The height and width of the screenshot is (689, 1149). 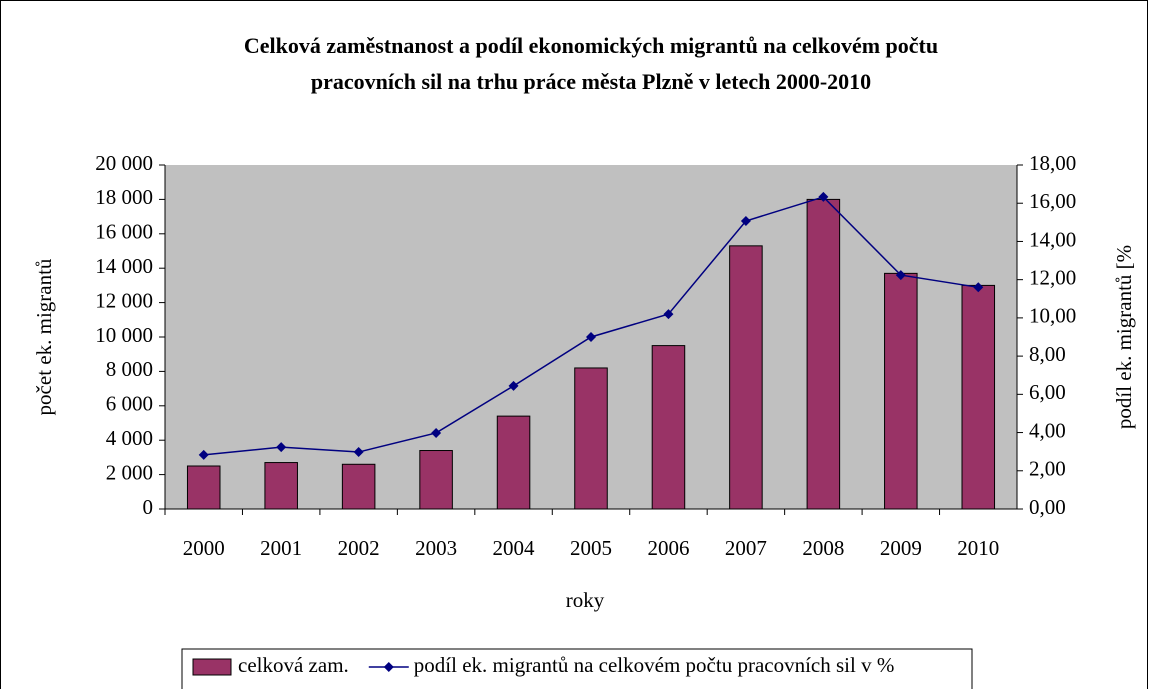 I want to click on y2-tick-label: 4,00, so click(x=1047, y=430).